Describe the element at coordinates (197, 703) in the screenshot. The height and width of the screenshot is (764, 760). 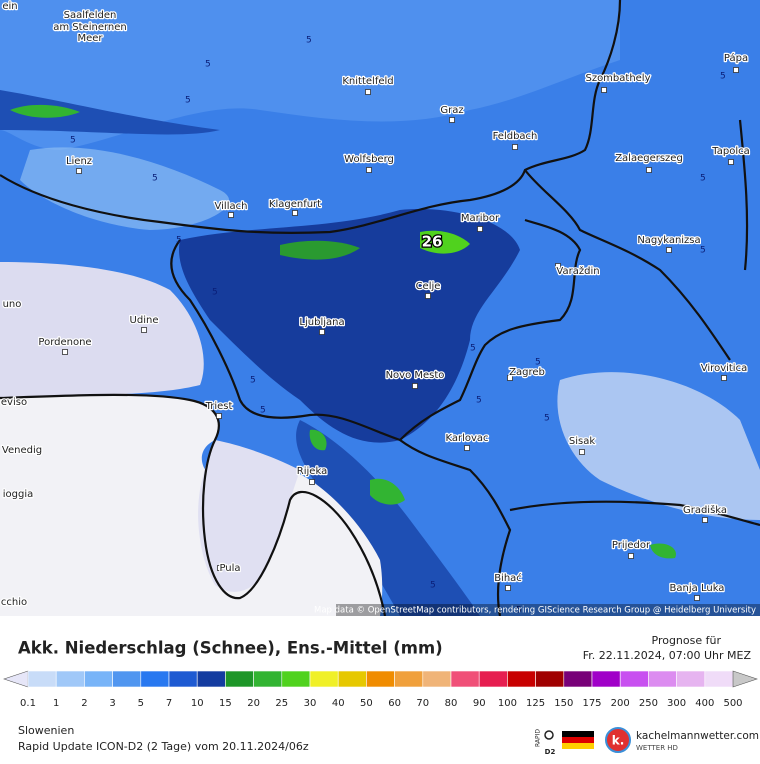
I see `legend-label: 10` at that location.